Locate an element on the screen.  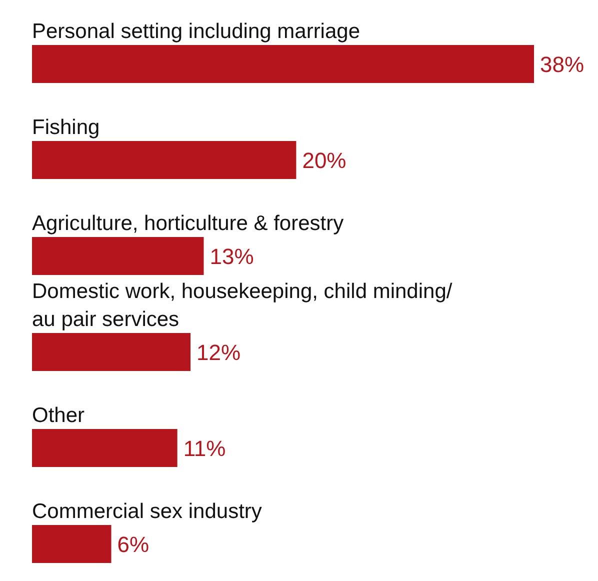
data-label: 20% is located at coordinates (324, 160).